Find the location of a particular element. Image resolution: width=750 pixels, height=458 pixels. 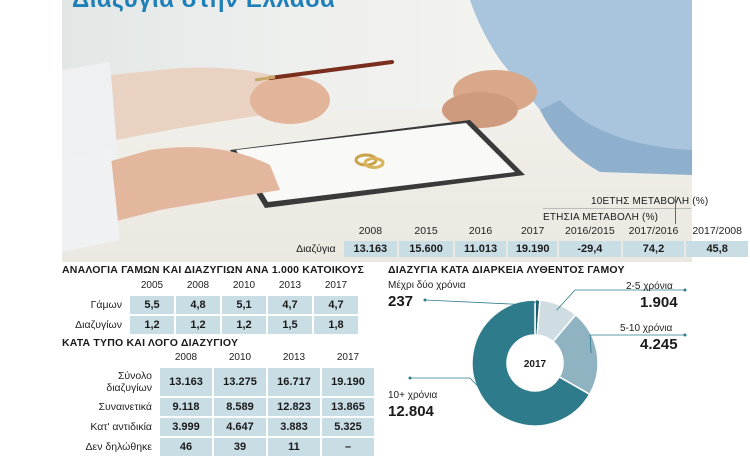

bytype-row-label: Κατ' αντιδικία is located at coordinates (121, 427).